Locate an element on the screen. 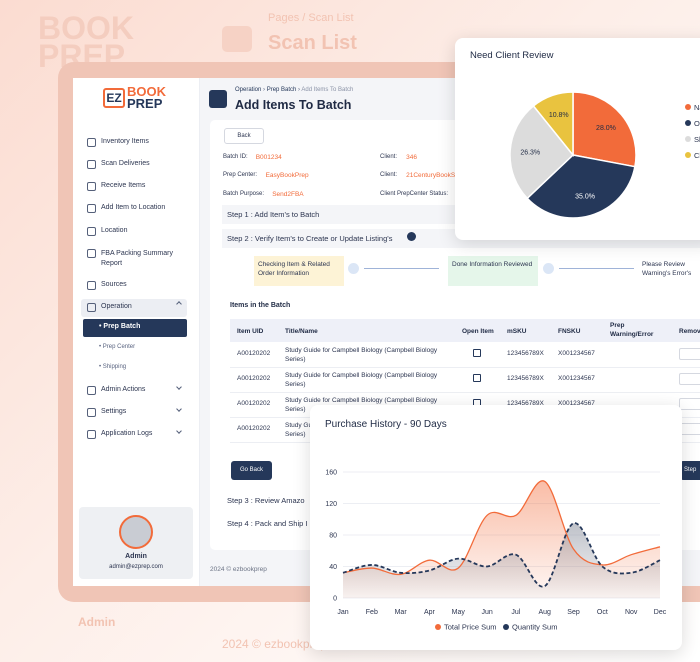  backdrop-title: Scan List is located at coordinates (312, 43).